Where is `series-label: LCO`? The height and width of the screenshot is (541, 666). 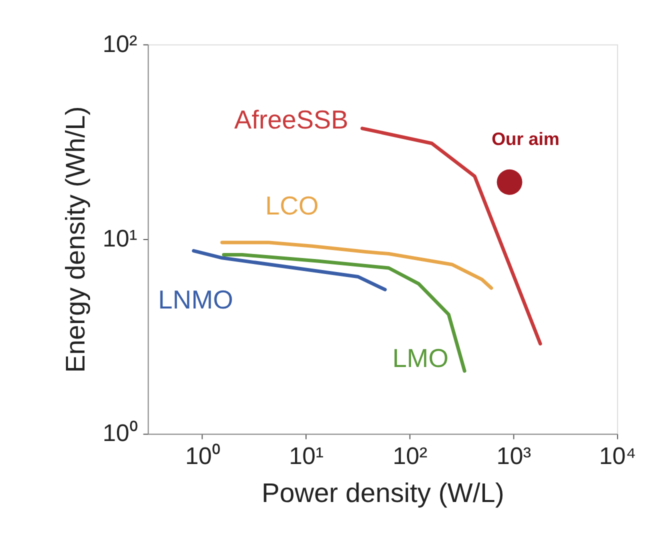 series-label: LCO is located at coordinates (292, 205).